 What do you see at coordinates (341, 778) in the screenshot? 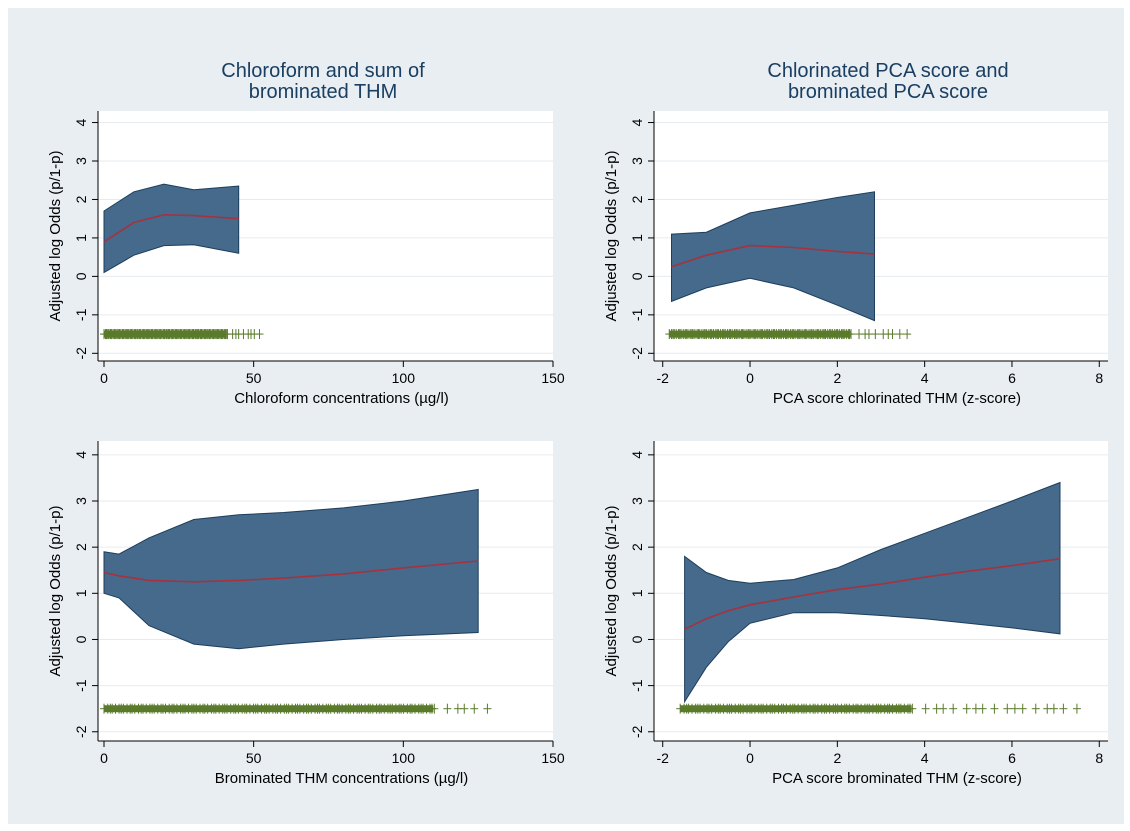
I see `x-axis-title: Brominated THM concentrations (µg/l)` at bounding box center [341, 778].